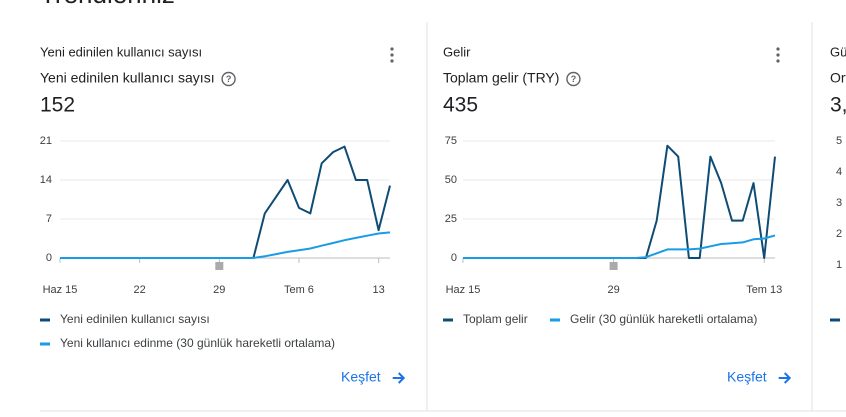 The image size is (846, 417). Describe the element at coordinates (839, 265) in the screenshot. I see `y-tick-label: 1` at that location.